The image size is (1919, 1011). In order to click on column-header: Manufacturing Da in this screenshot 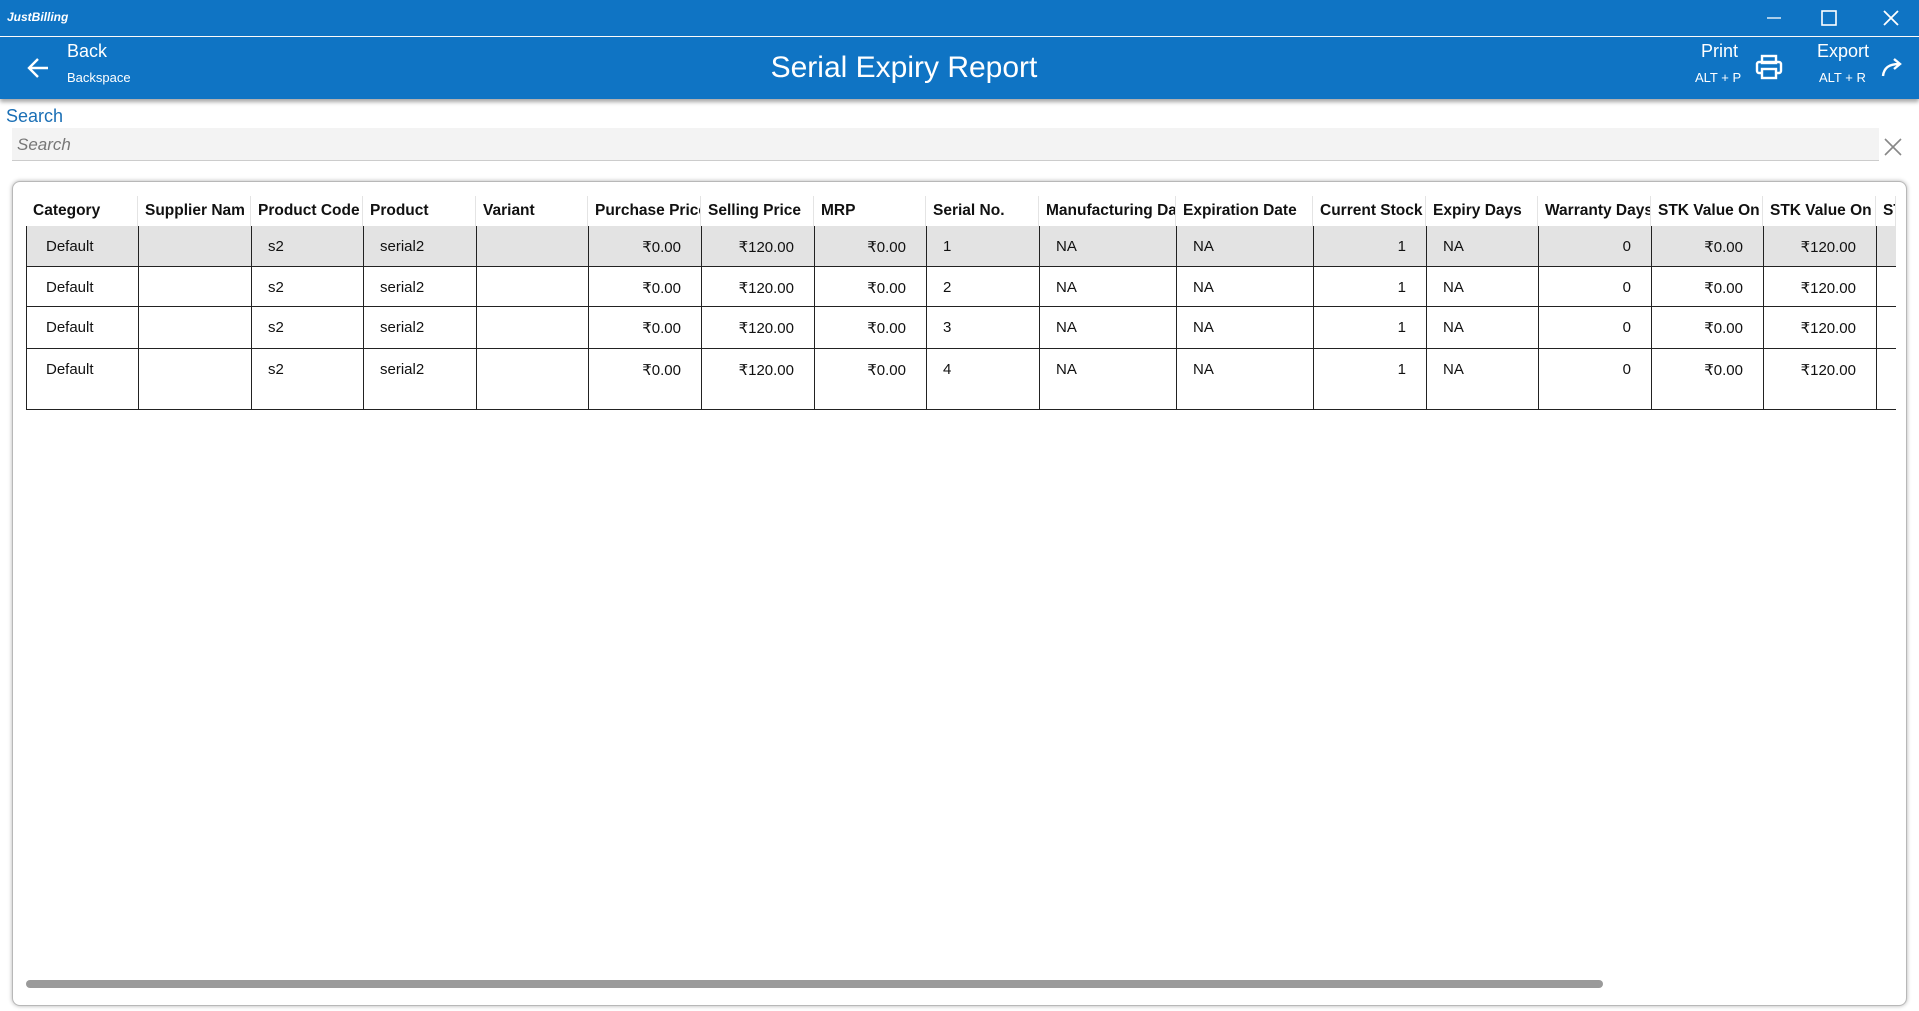, I will do `click(1107, 211)`.